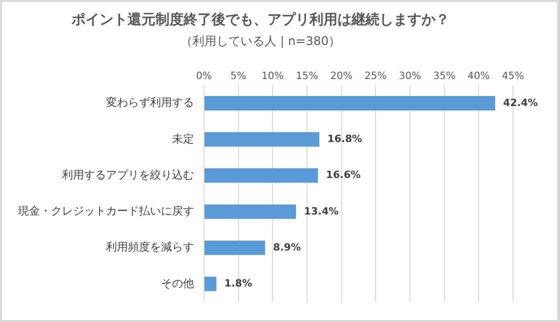  Describe the element at coordinates (150, 247) in the screenshot. I see `y-tick-label: 利用頻度を減らす` at that location.